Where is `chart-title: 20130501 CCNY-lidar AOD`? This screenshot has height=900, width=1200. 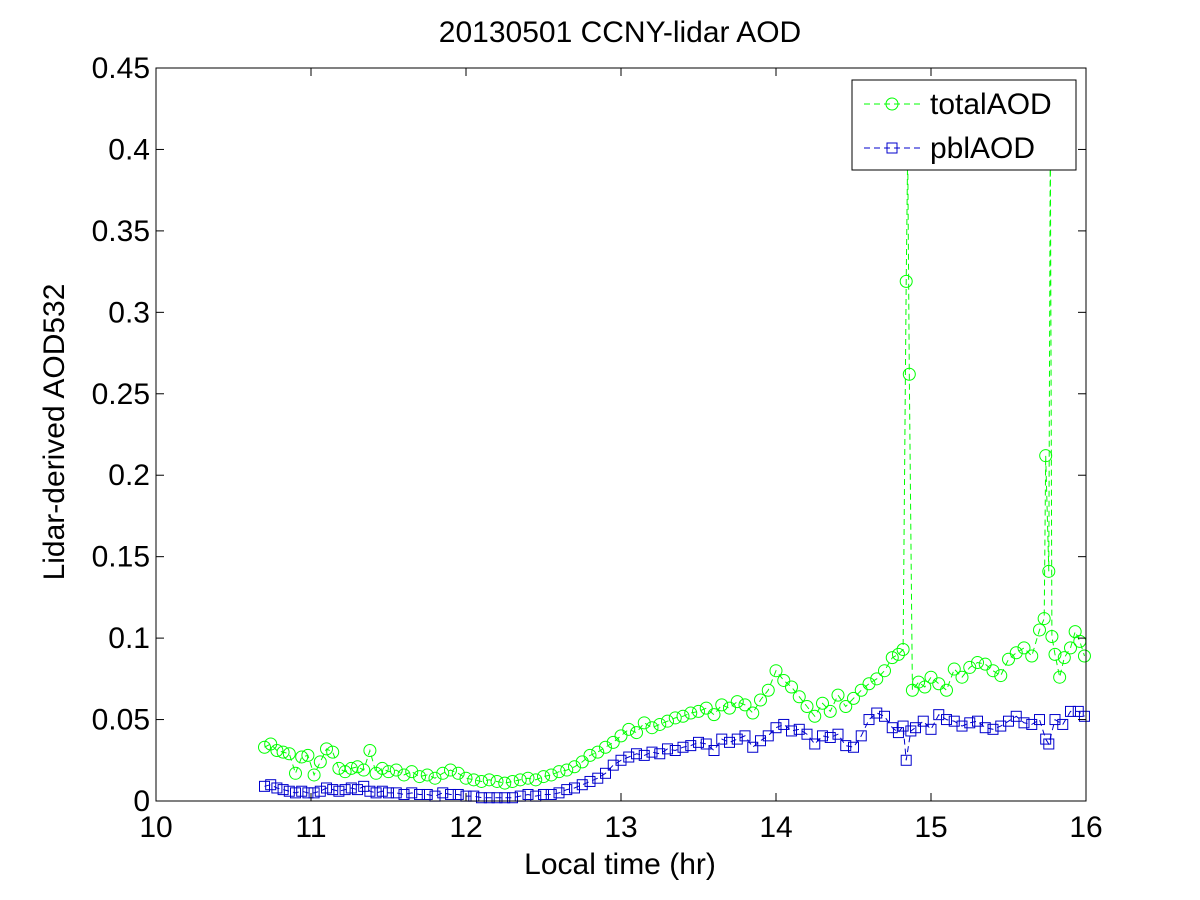
chart-title: 20130501 CCNY-lidar AOD is located at coordinates (620, 32).